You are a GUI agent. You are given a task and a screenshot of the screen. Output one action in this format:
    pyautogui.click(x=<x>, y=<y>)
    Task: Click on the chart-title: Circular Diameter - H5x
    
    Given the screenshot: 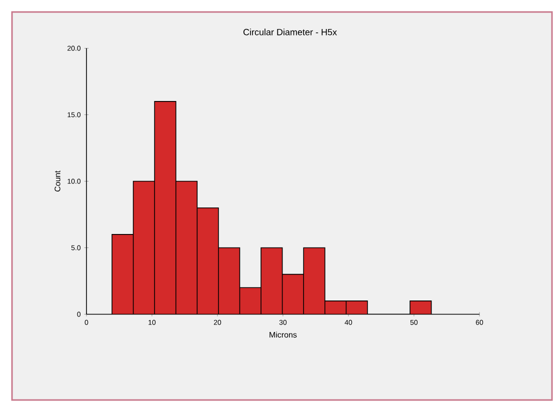 What is the action you would take?
    pyautogui.click(x=290, y=32)
    